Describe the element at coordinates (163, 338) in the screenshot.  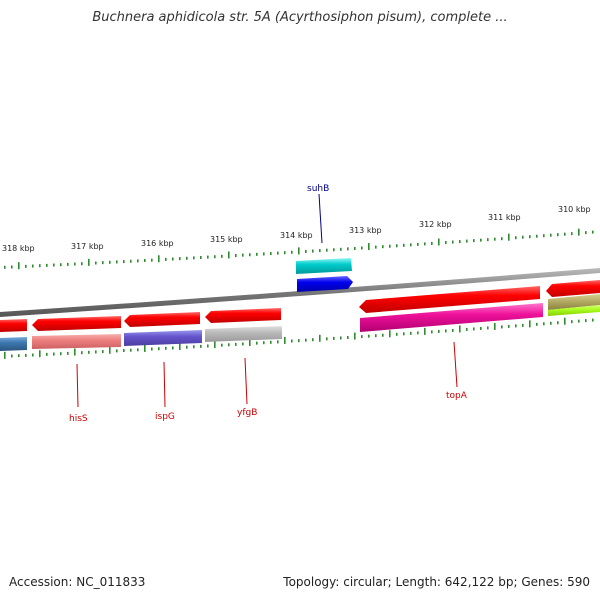
I see `gene-ispG` at that location.